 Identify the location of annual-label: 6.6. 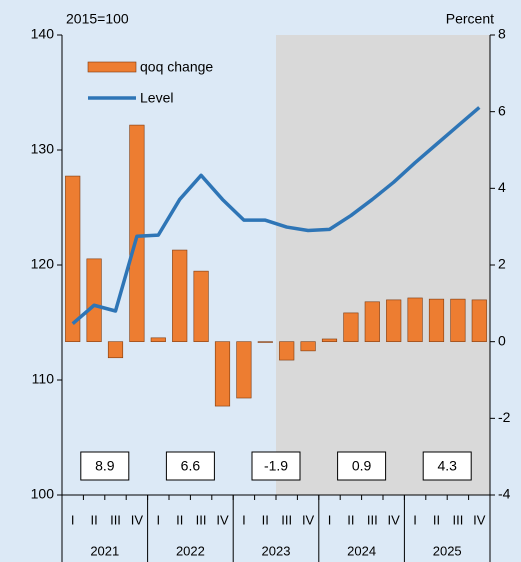
(191, 466).